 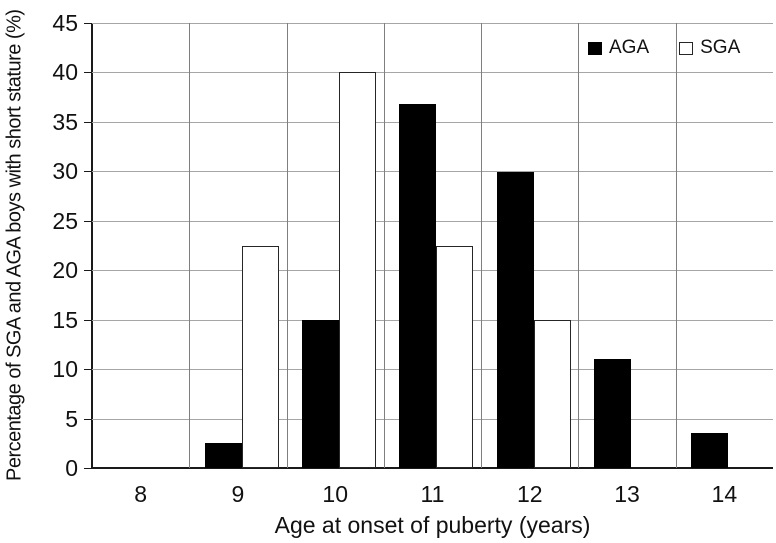 I want to click on legend-item-sga: SGA, so click(x=709, y=48).